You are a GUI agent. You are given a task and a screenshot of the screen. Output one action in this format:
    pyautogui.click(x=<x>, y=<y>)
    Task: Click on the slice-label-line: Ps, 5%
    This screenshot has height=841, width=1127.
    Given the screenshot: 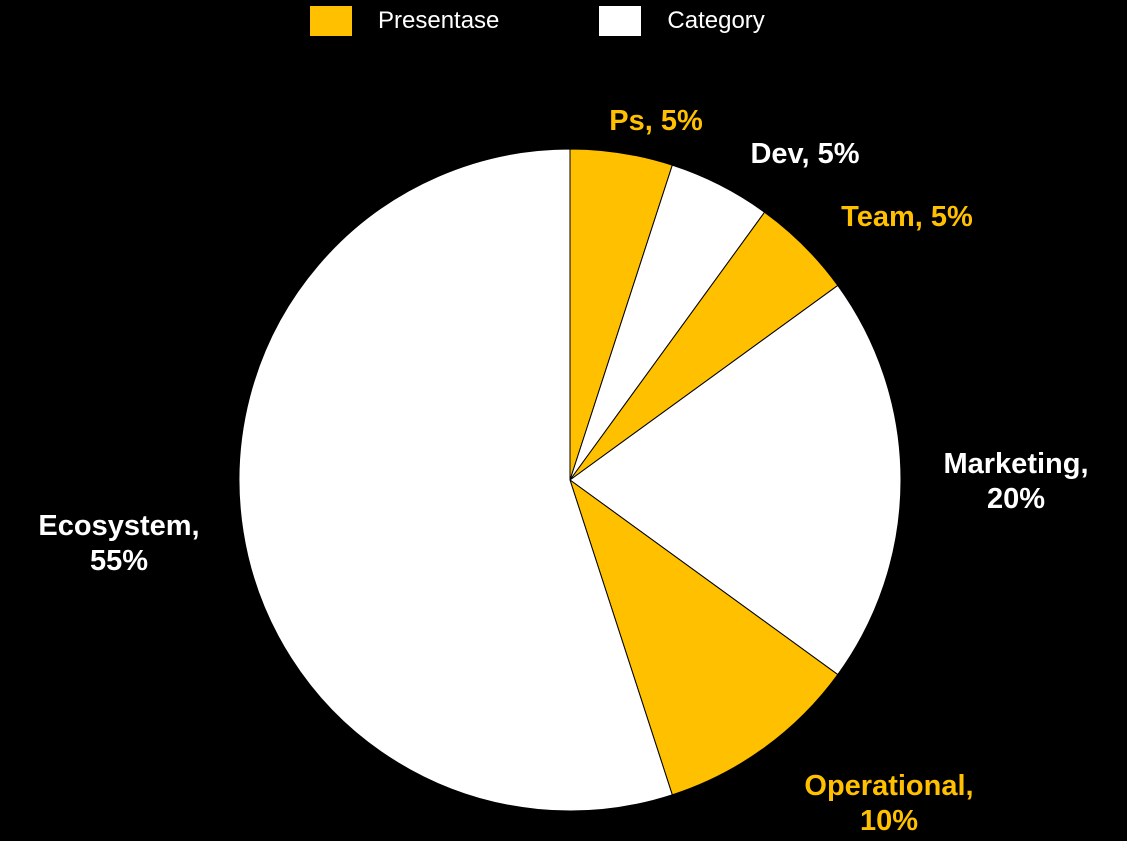 What is the action you would take?
    pyautogui.click(x=656, y=121)
    